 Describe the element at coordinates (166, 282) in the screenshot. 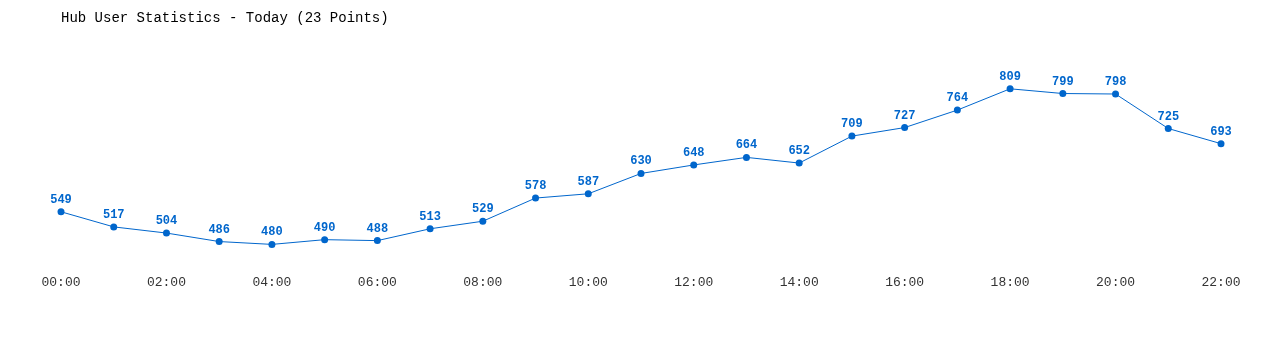

I see `x-tick-label: 02:00` at that location.